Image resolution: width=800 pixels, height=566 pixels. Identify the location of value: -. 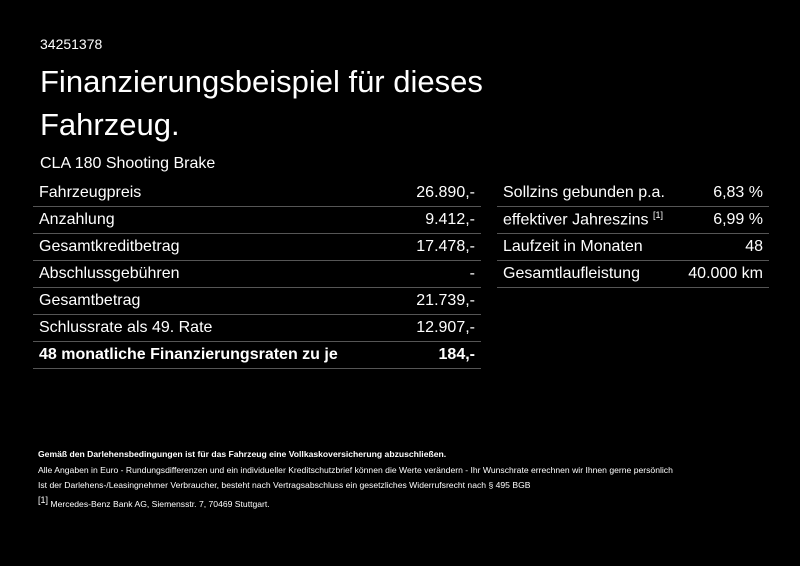
(439, 274).